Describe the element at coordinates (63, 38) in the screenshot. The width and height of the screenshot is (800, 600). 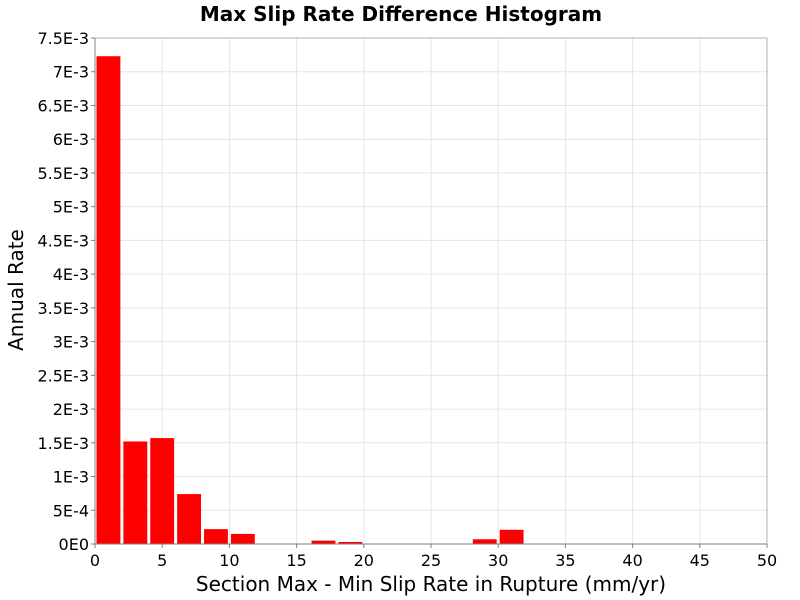
I see `y-tick-label-15: 7.5E-3` at that location.